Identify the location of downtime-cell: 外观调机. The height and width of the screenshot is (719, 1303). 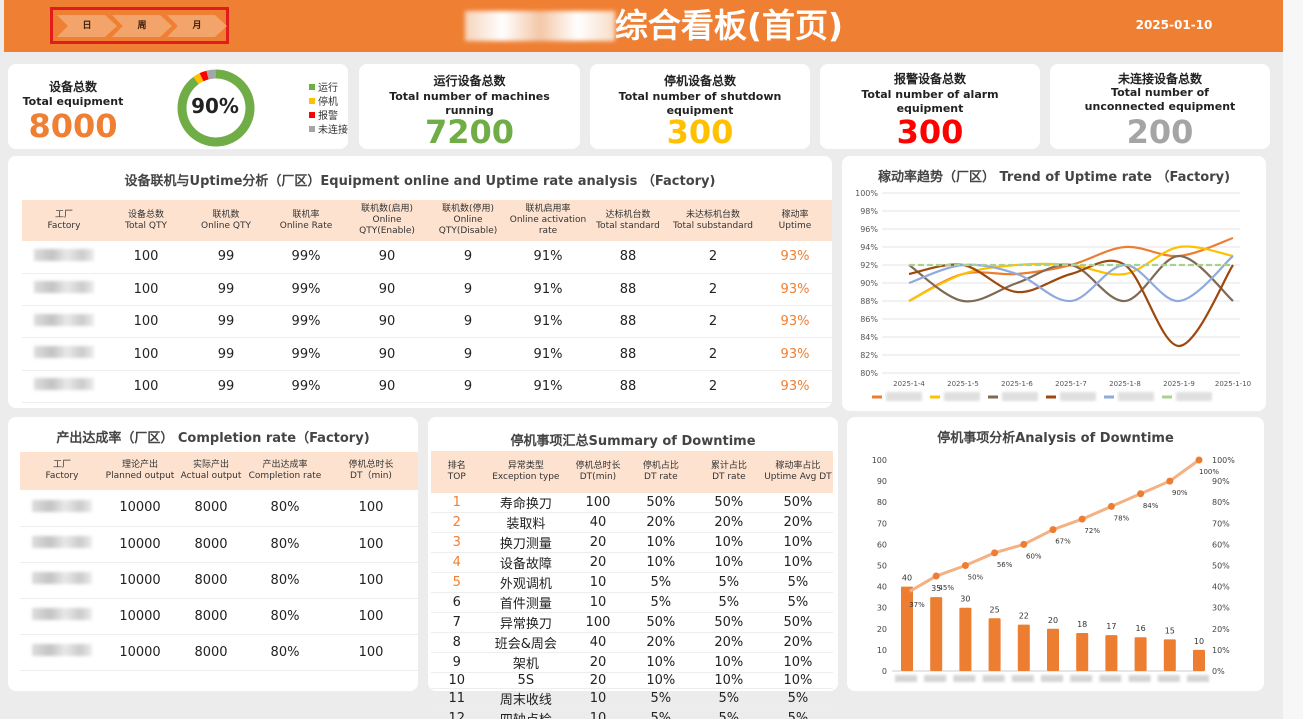
(526, 582).